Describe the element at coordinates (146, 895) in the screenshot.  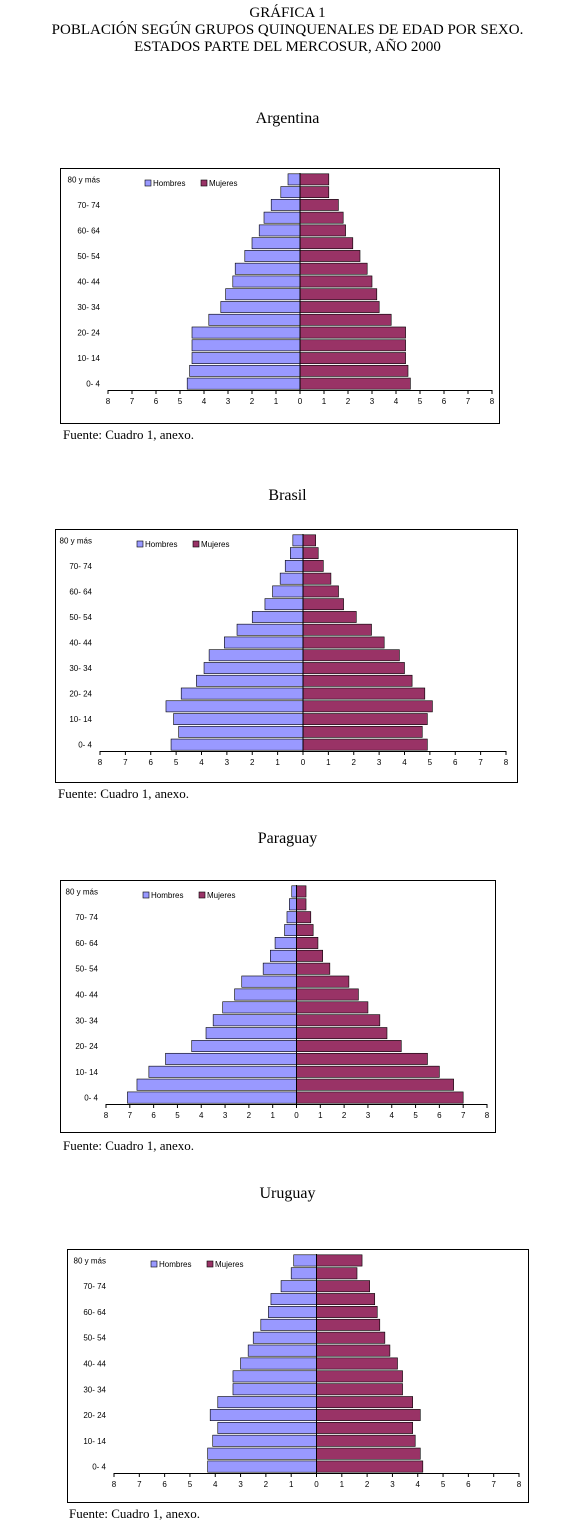
I see `legend-swatch-hombres` at that location.